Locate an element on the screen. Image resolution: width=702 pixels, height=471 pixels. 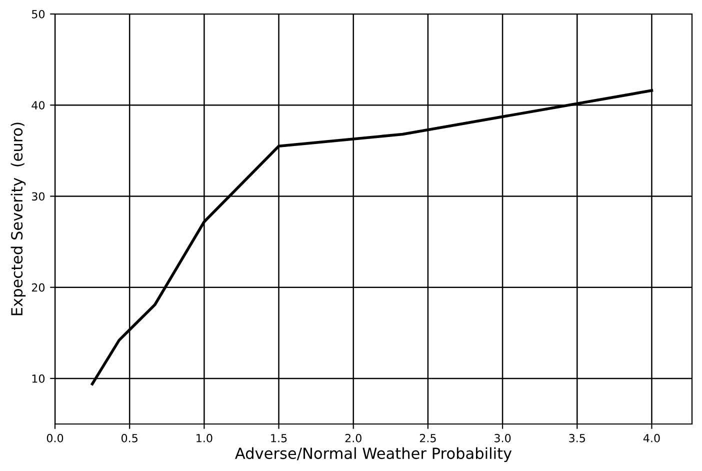
x-tick-label: 1.5 is located at coordinates (279, 438).